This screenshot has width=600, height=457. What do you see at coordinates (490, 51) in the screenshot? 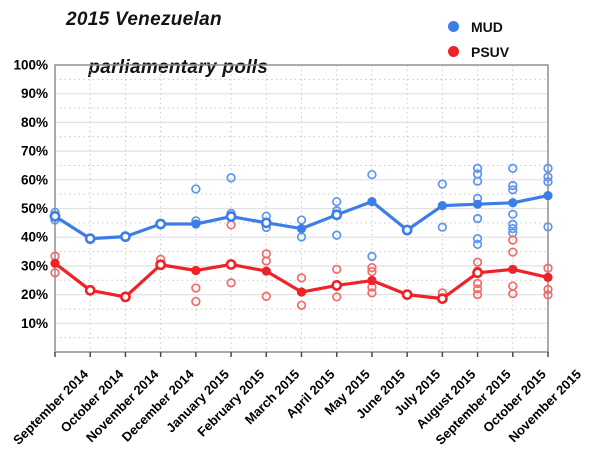
I see `psuv-legend-label: PSUV` at bounding box center [490, 51].